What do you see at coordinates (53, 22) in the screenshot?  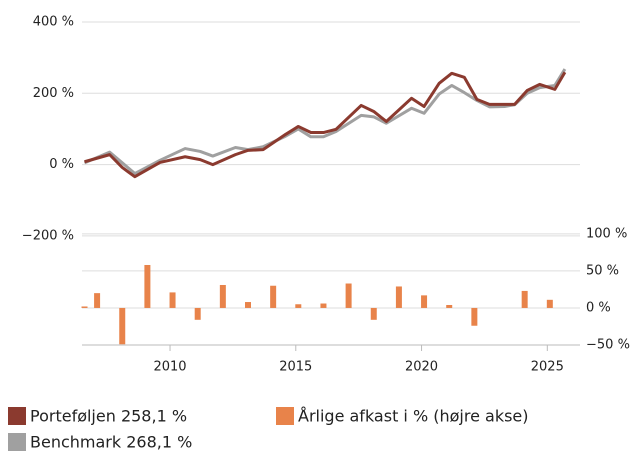 I see `y-tick-label: 400 %` at bounding box center [53, 22].